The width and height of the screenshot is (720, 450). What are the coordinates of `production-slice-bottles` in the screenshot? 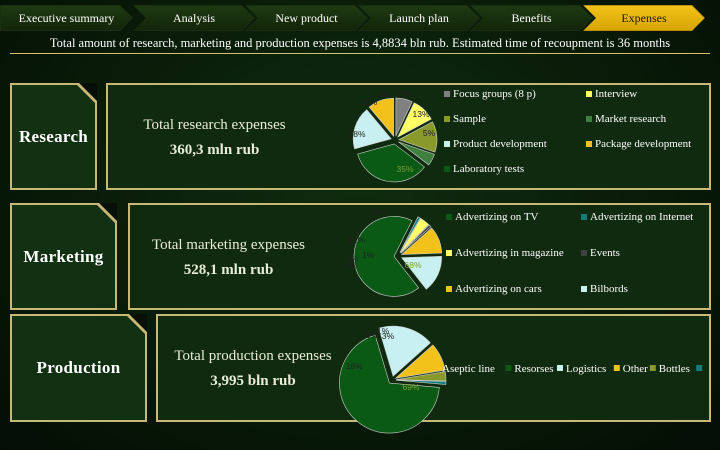 It's located at (421, 382).